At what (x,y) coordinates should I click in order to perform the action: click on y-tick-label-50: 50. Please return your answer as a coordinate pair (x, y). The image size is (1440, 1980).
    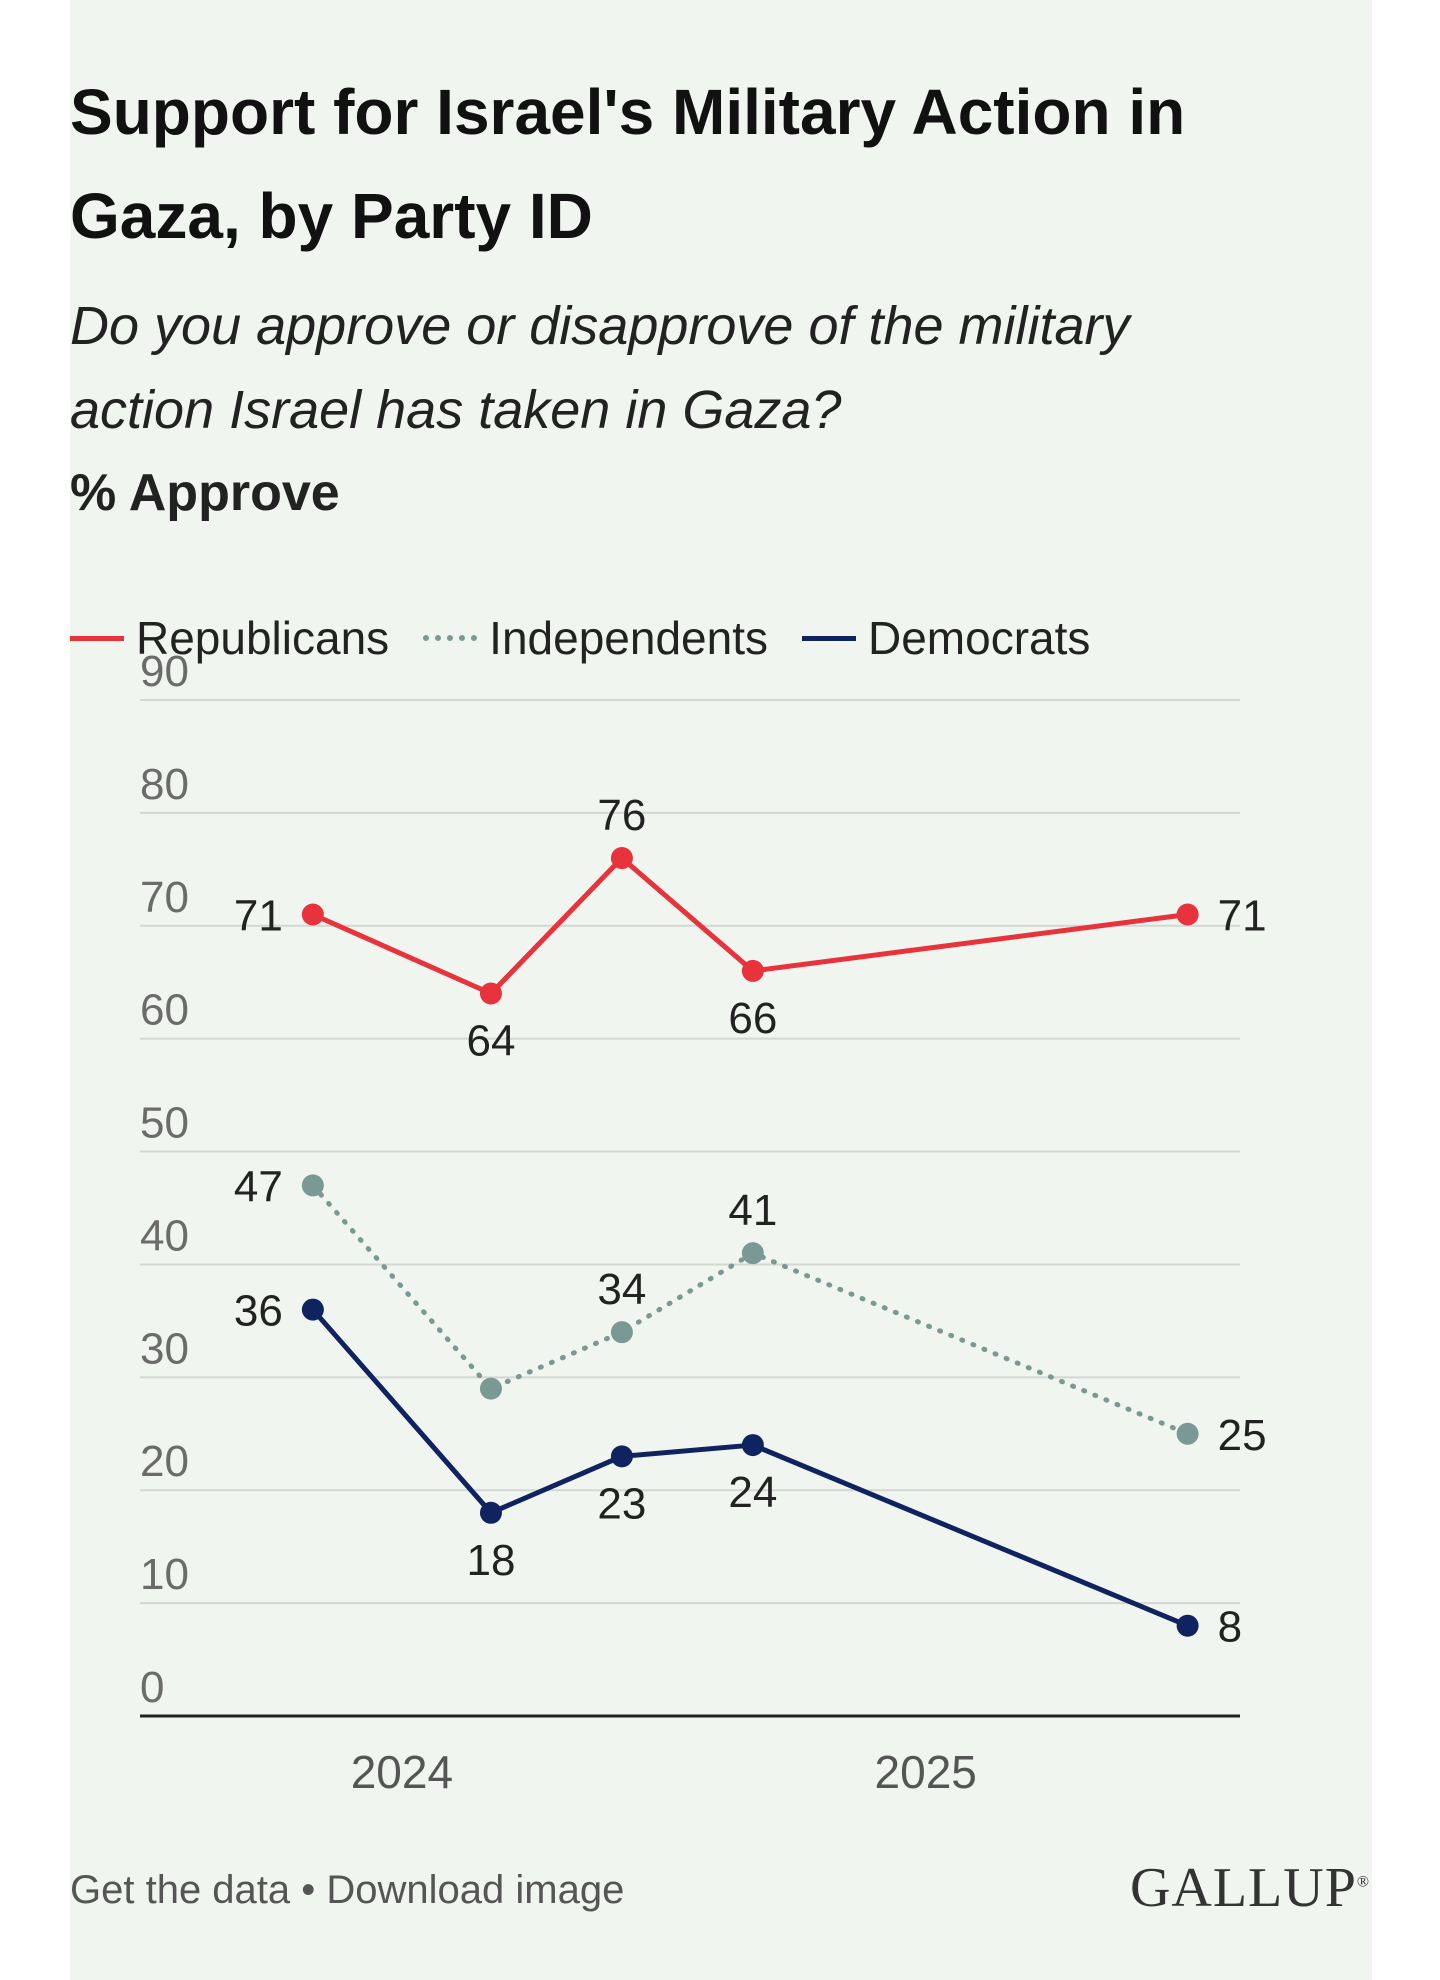
    Looking at the image, I should click on (164, 1123).